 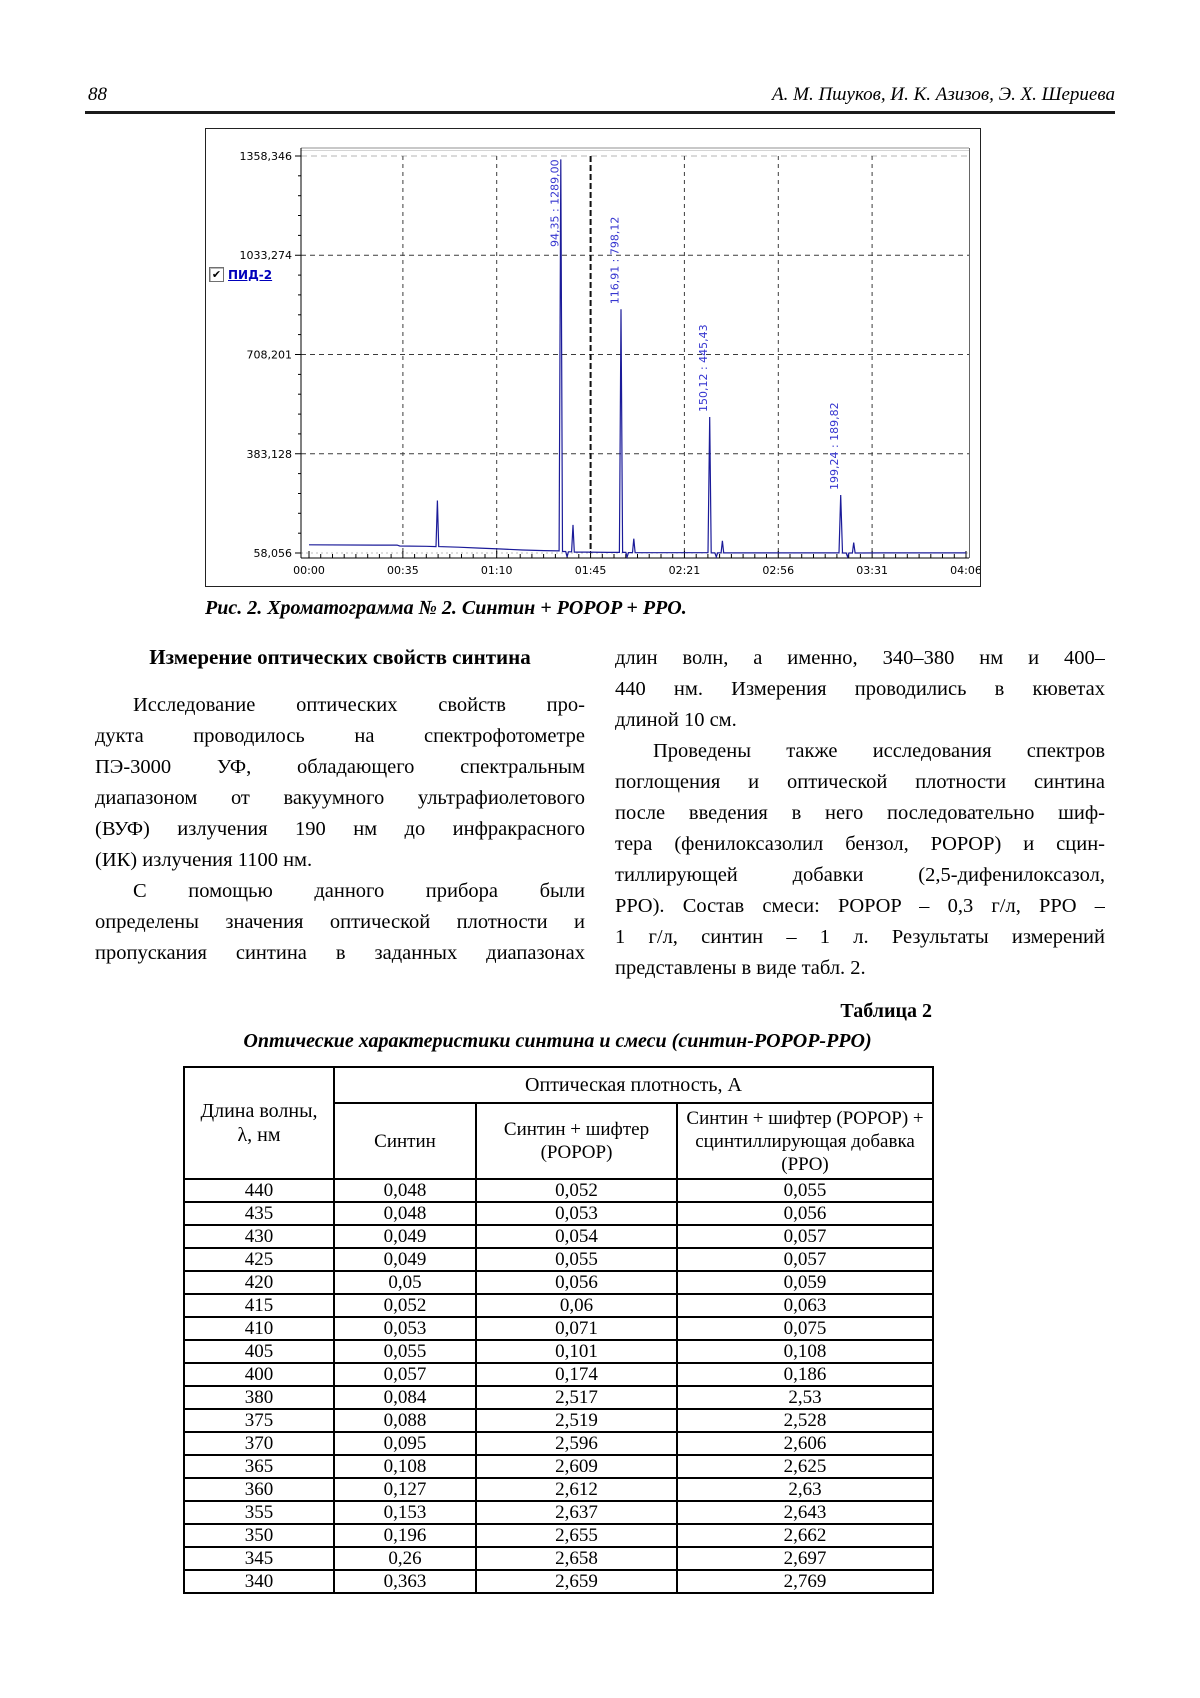 I want to click on sub-header-line: сцинтиллирующая добавка (PPO), so click(x=805, y=1152).